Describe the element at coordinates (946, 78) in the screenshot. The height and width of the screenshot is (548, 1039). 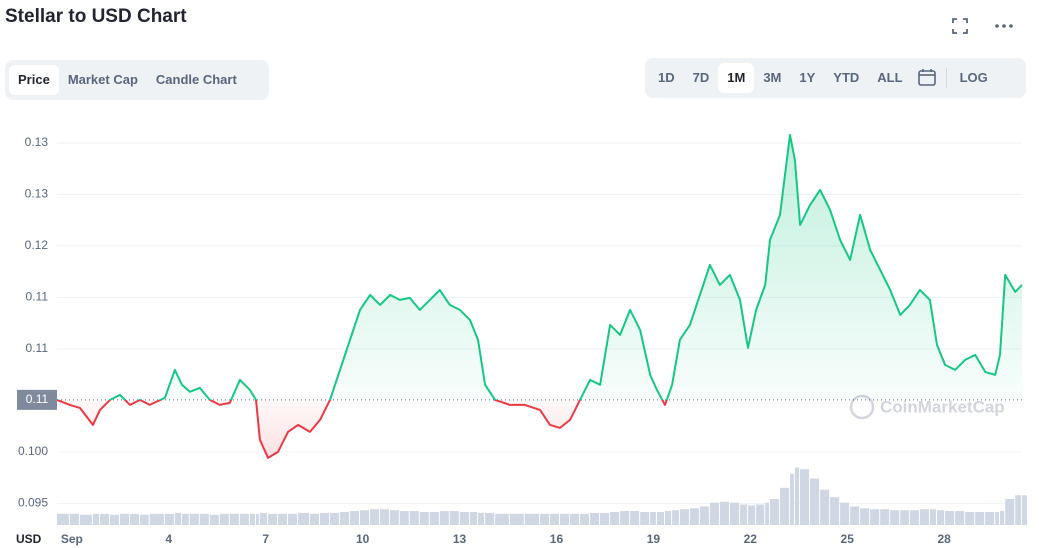
I see `divider` at that location.